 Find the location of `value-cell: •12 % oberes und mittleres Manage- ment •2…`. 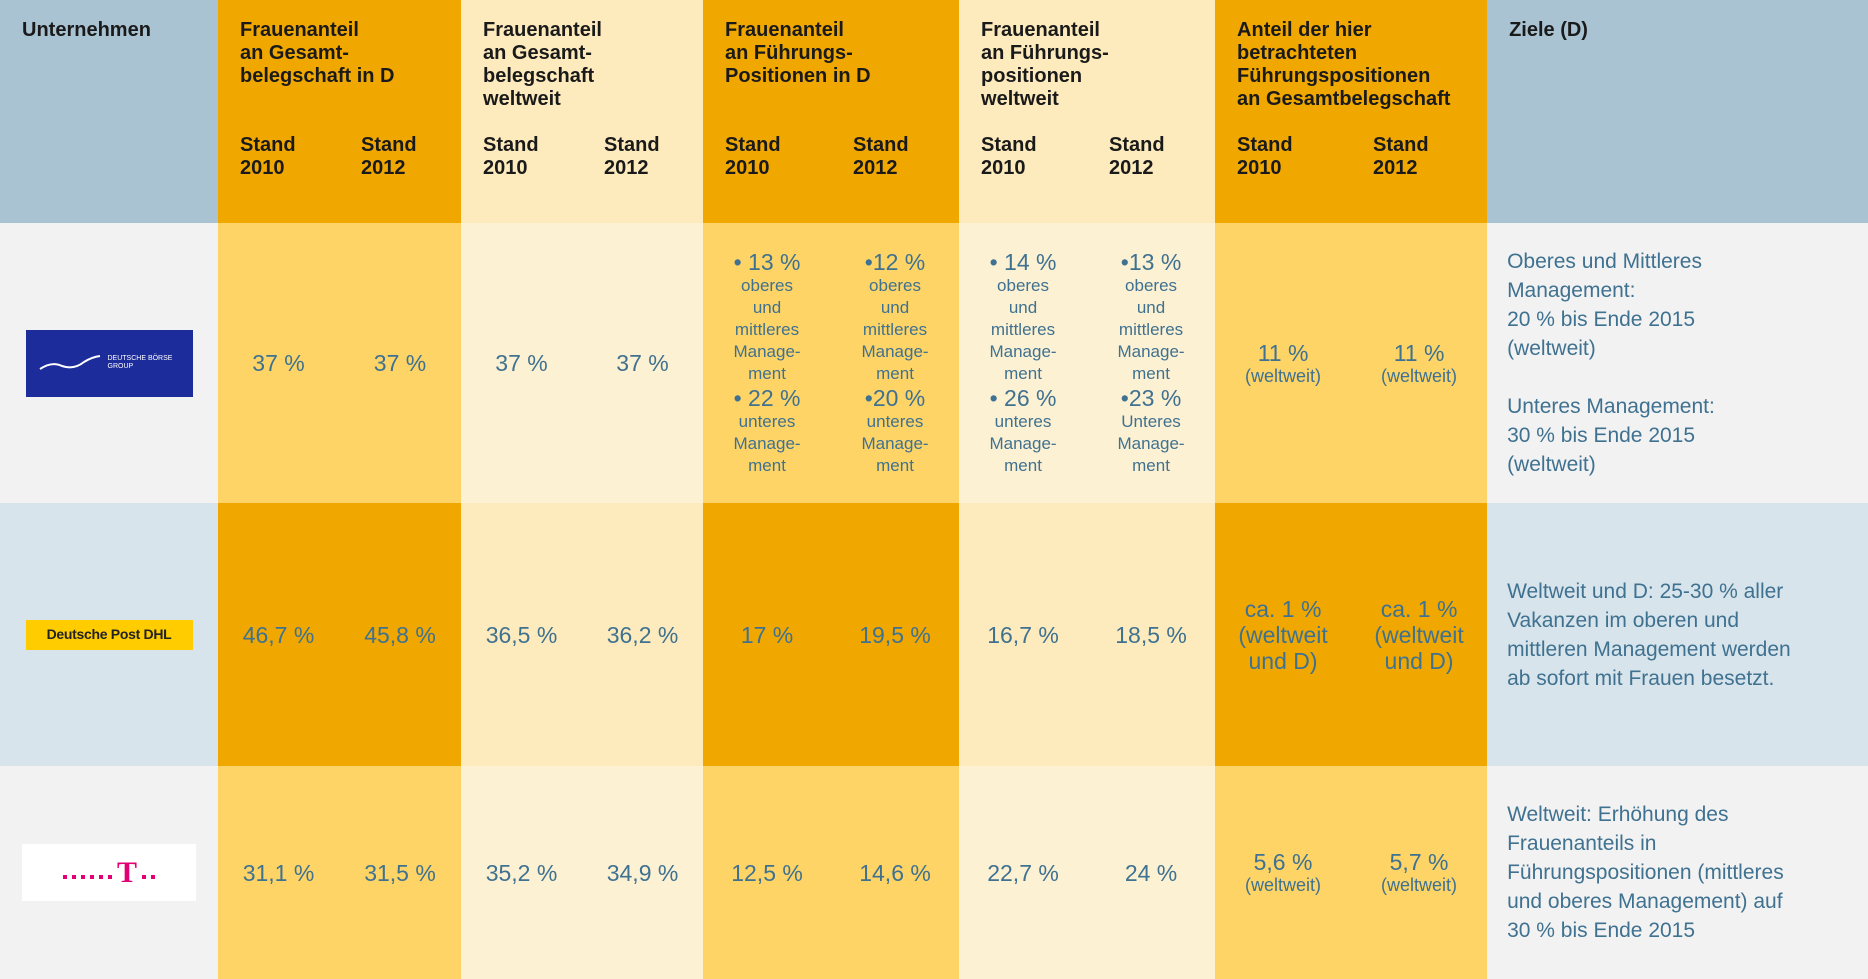

value-cell: •12 % oberes und mittleres Manage- ment •2… is located at coordinates (895, 363).